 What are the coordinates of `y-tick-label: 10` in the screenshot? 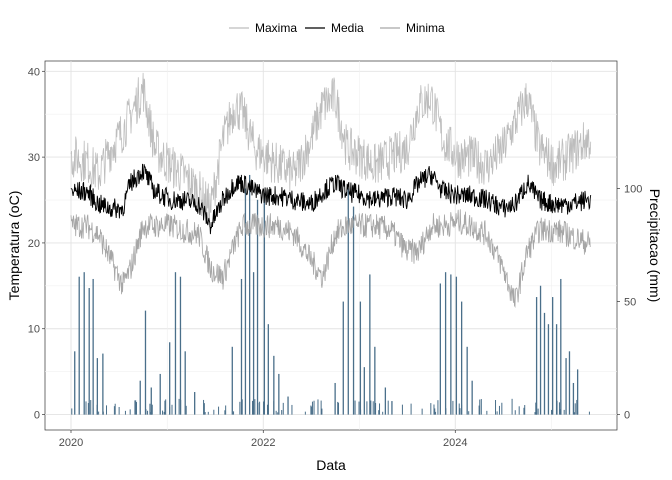 It's located at (34, 330).